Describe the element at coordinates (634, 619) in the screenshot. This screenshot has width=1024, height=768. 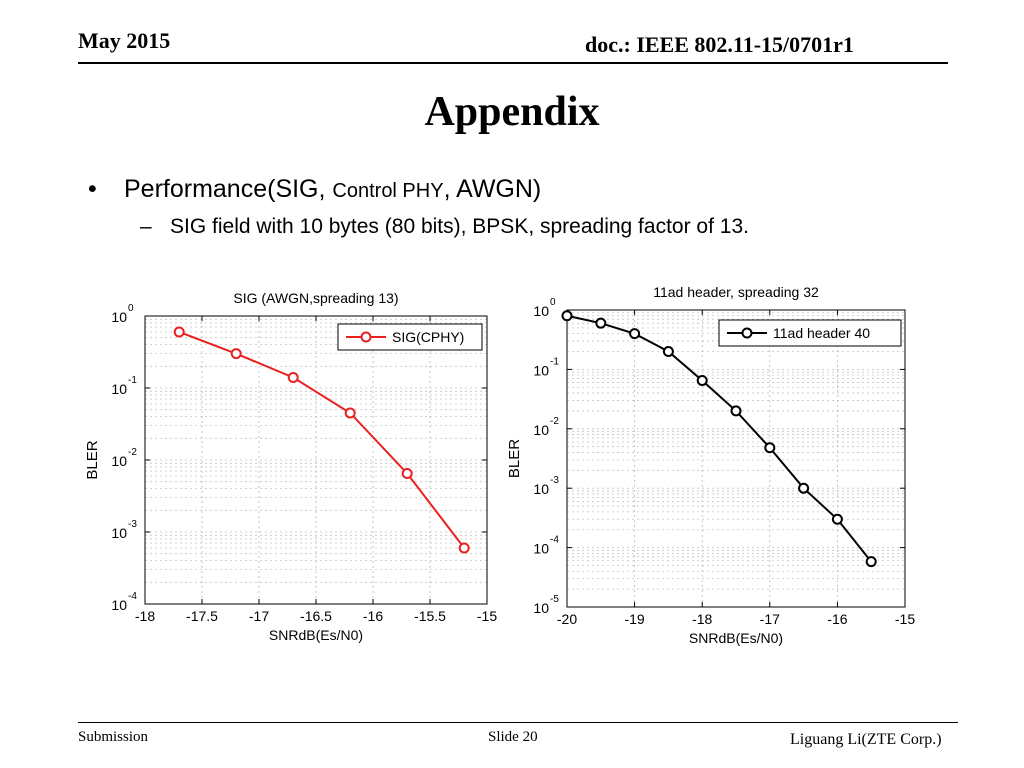
I see `x-tick-label: -19` at that location.